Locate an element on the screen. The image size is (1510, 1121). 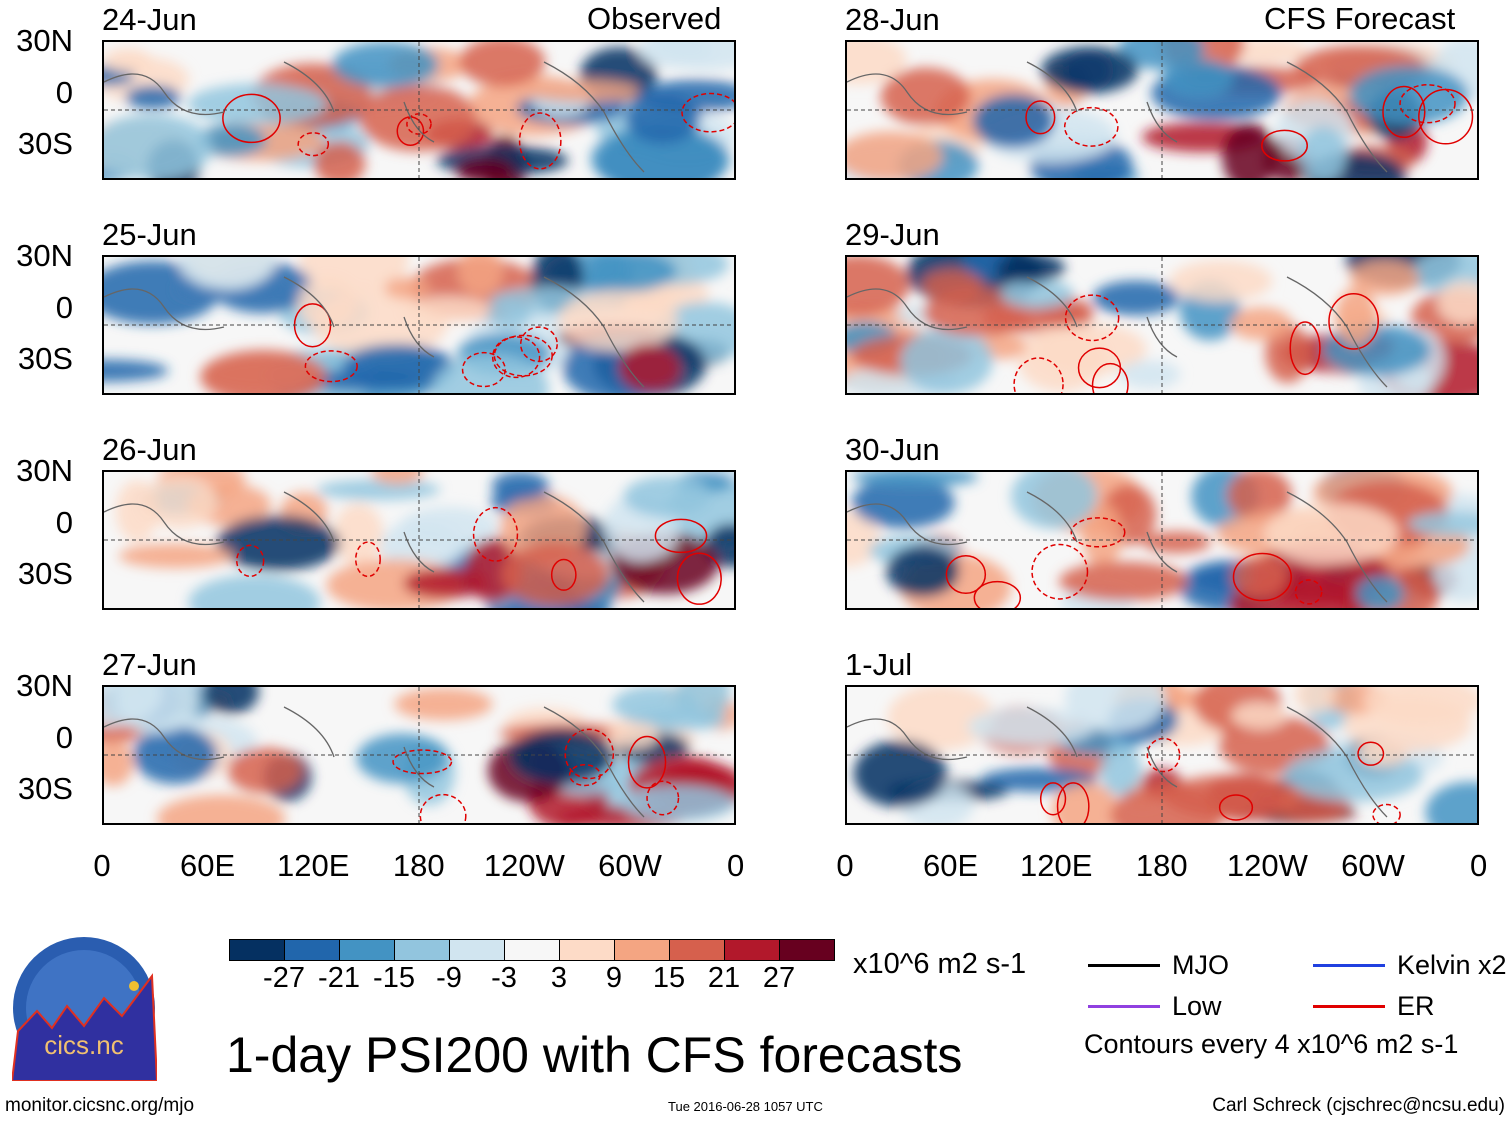
source-url: monitor.cicsnc.org/mjo is located at coordinates (100, 1105).